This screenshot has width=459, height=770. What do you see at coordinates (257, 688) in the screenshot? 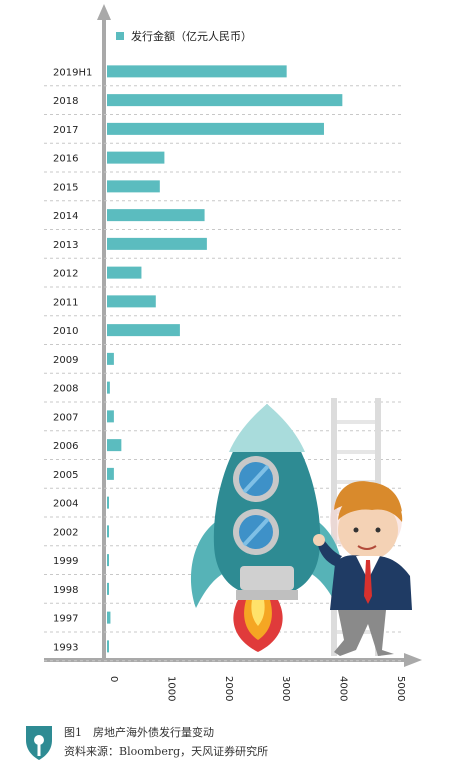
I see `x-tick-labels: 0 1000 2000 3000 4000 5000` at bounding box center [257, 688].